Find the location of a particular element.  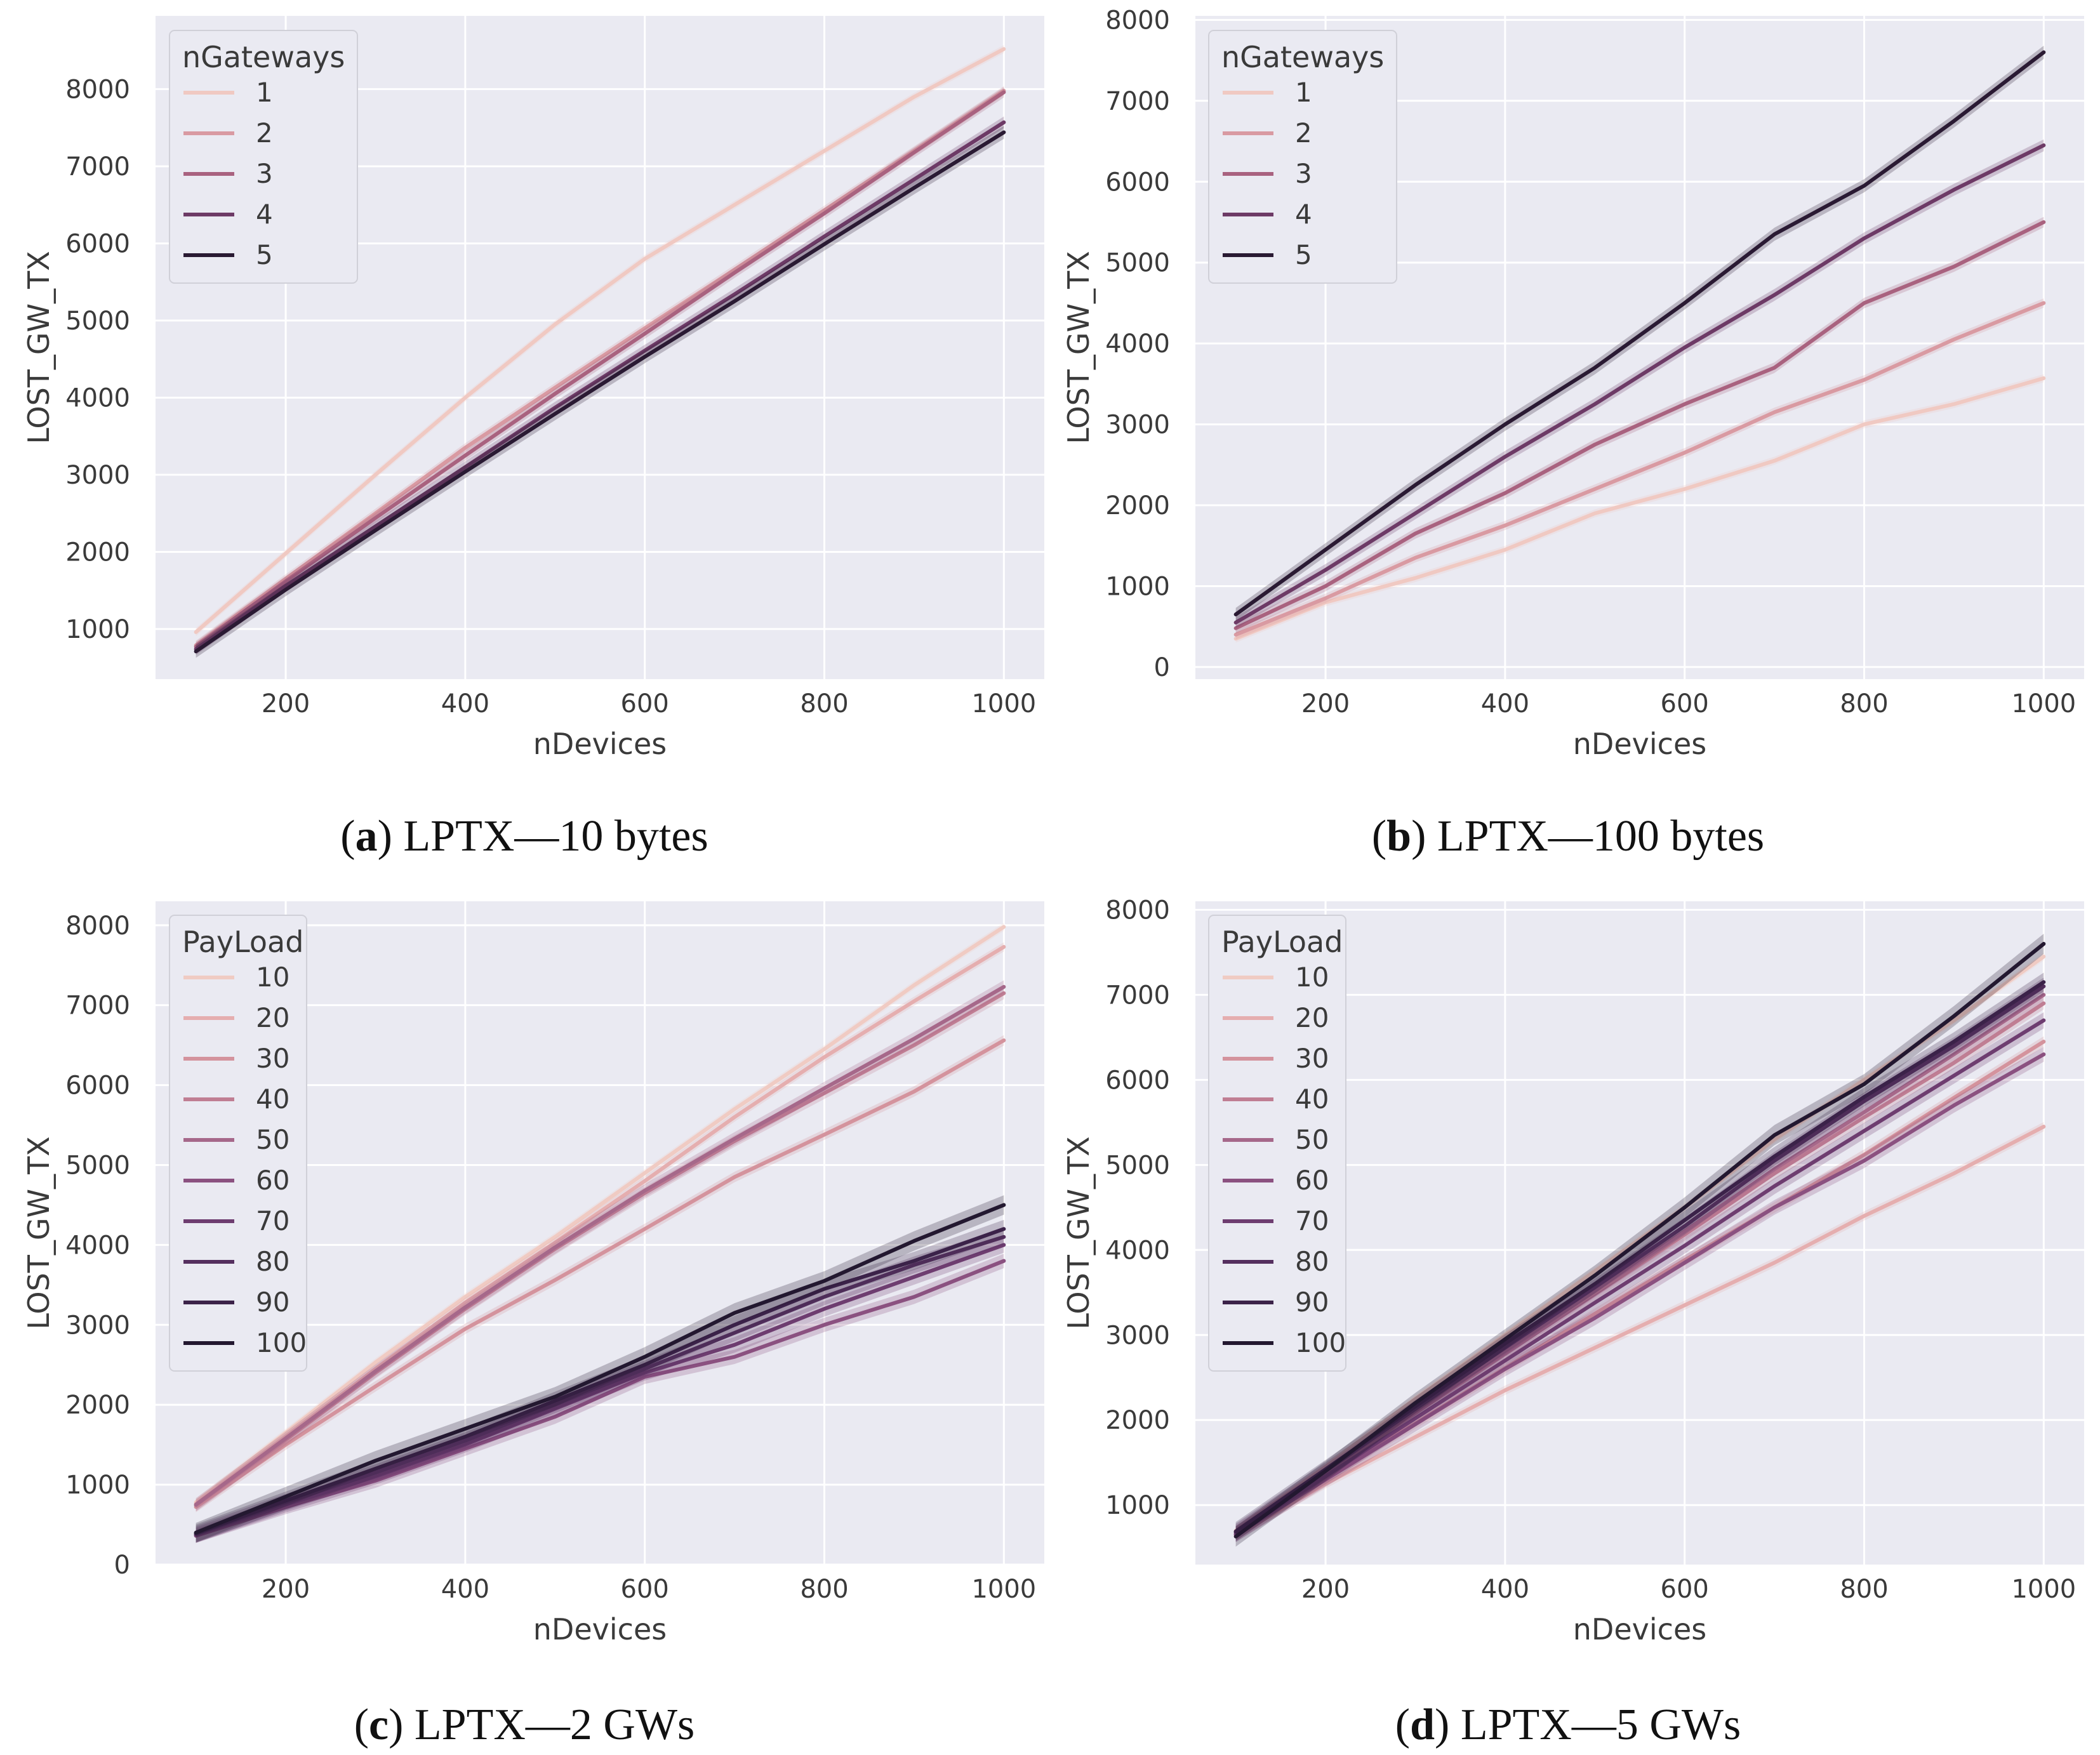

confidence-band is located at coordinates (1639, 1256).